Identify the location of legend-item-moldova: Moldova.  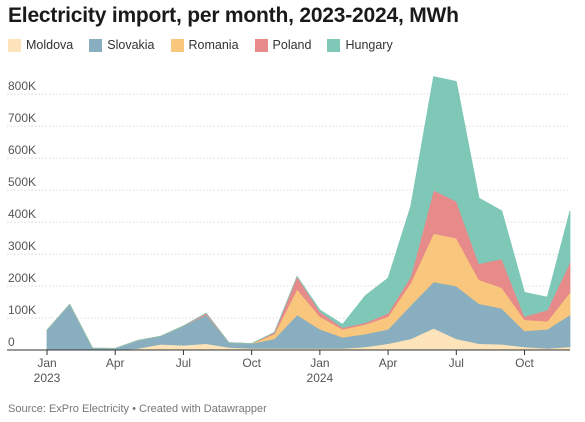
(40, 45).